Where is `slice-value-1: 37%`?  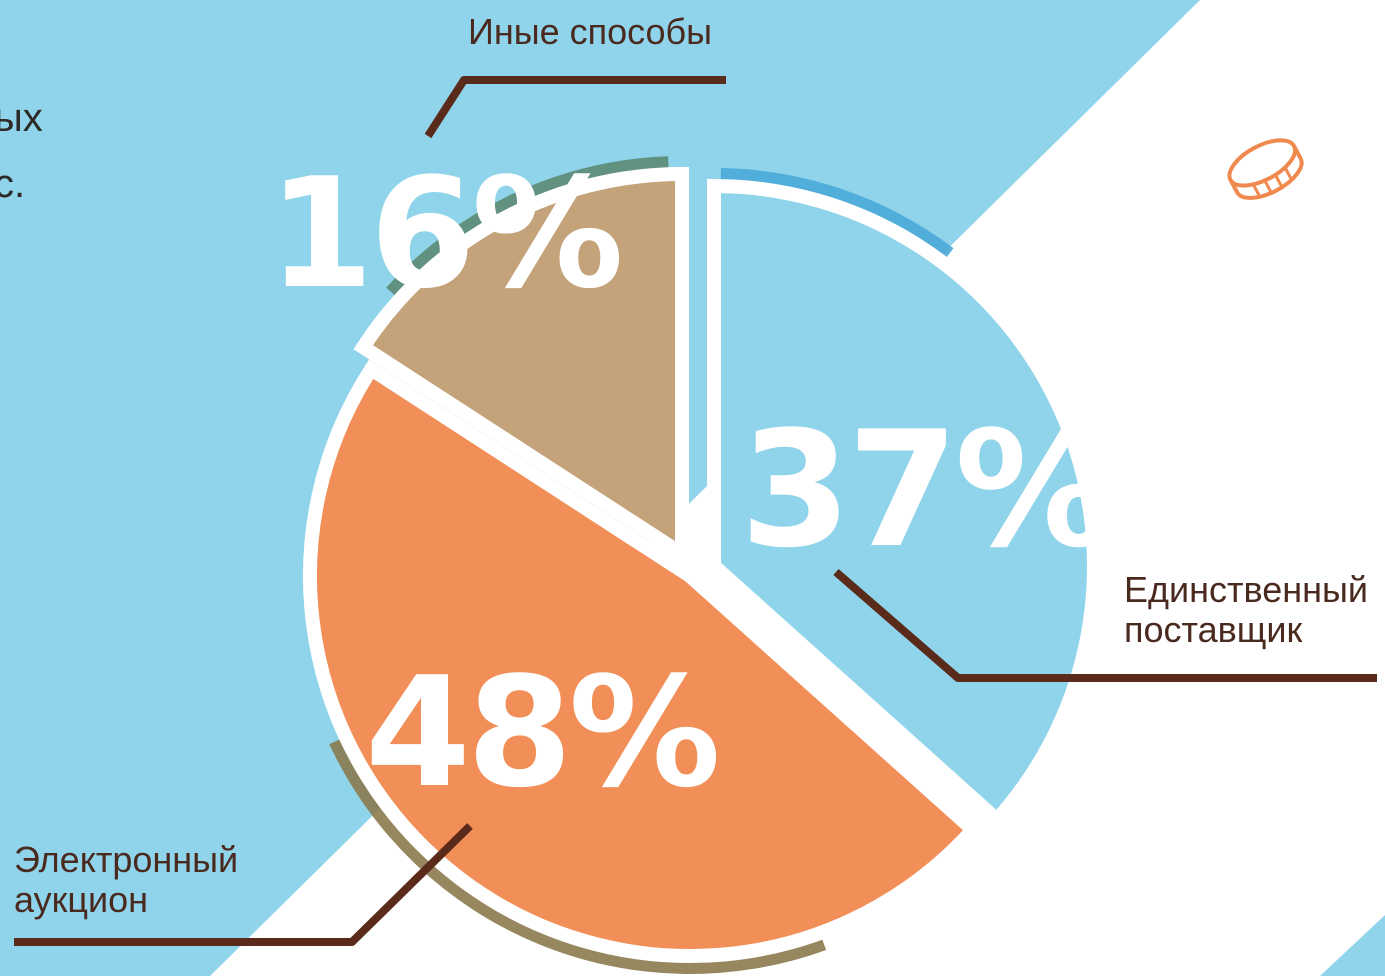
slice-value-1: 37% is located at coordinates (925, 489).